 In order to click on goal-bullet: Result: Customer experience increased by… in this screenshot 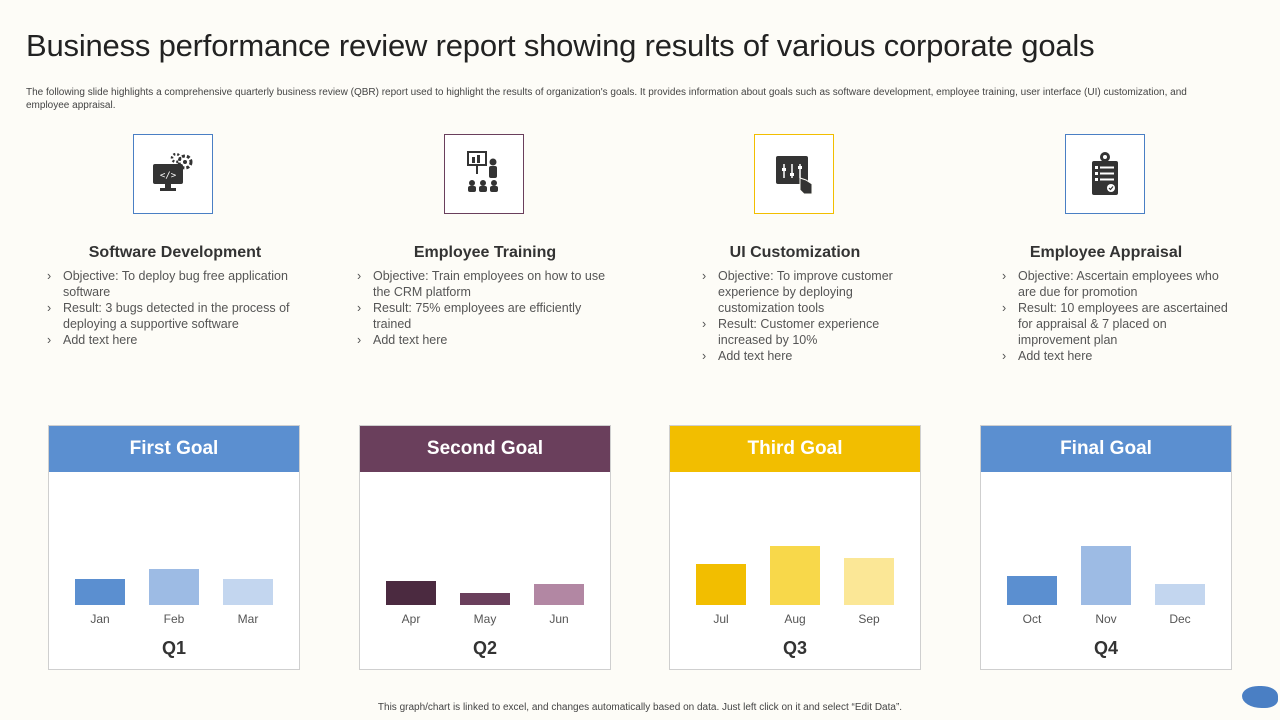, I will do `click(812, 332)`.